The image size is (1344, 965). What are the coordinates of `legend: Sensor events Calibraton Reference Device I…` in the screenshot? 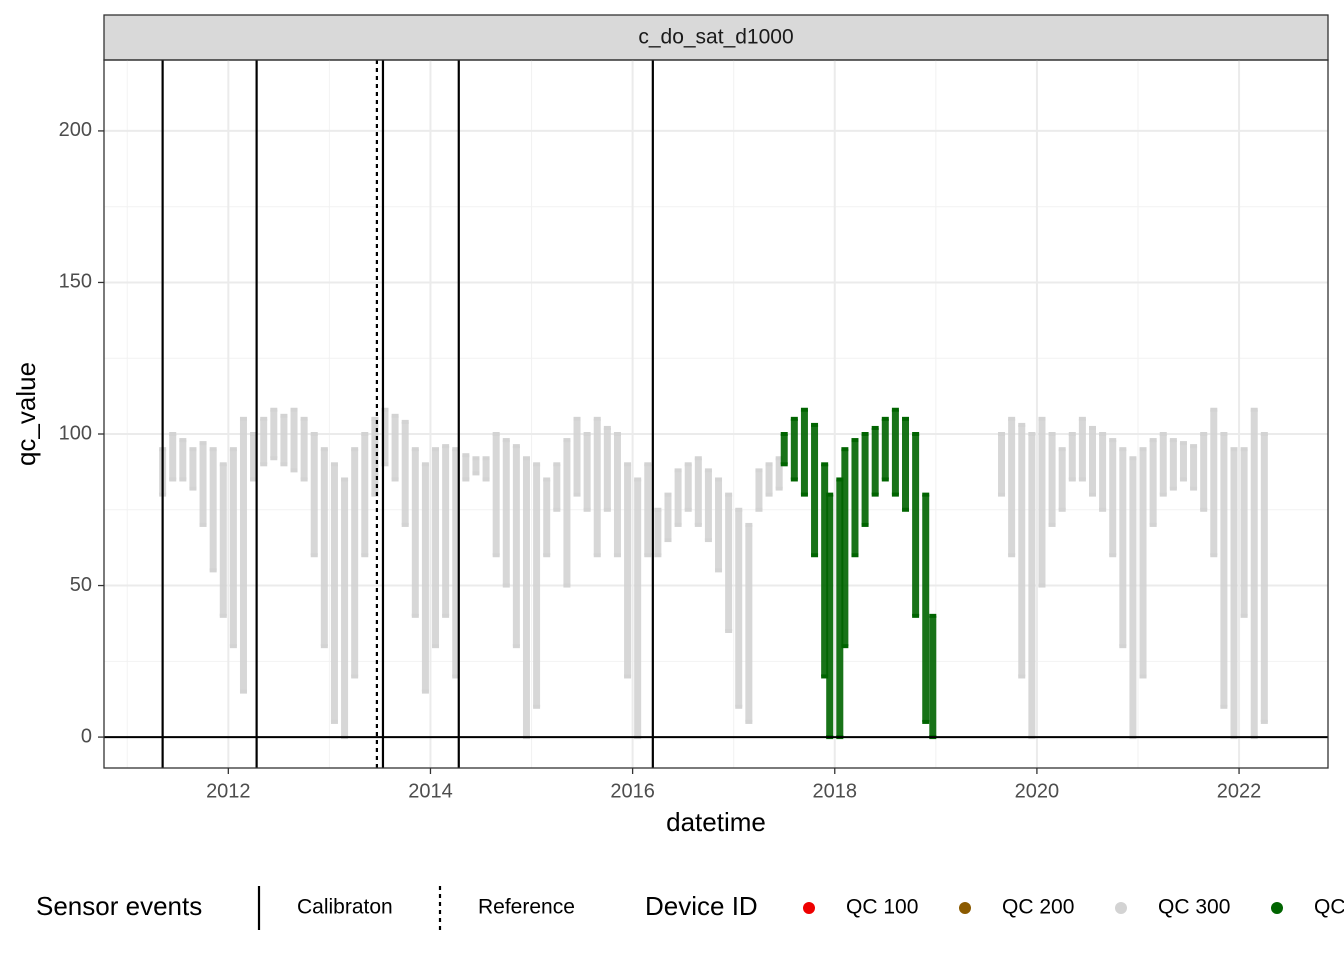 It's located at (690, 908).